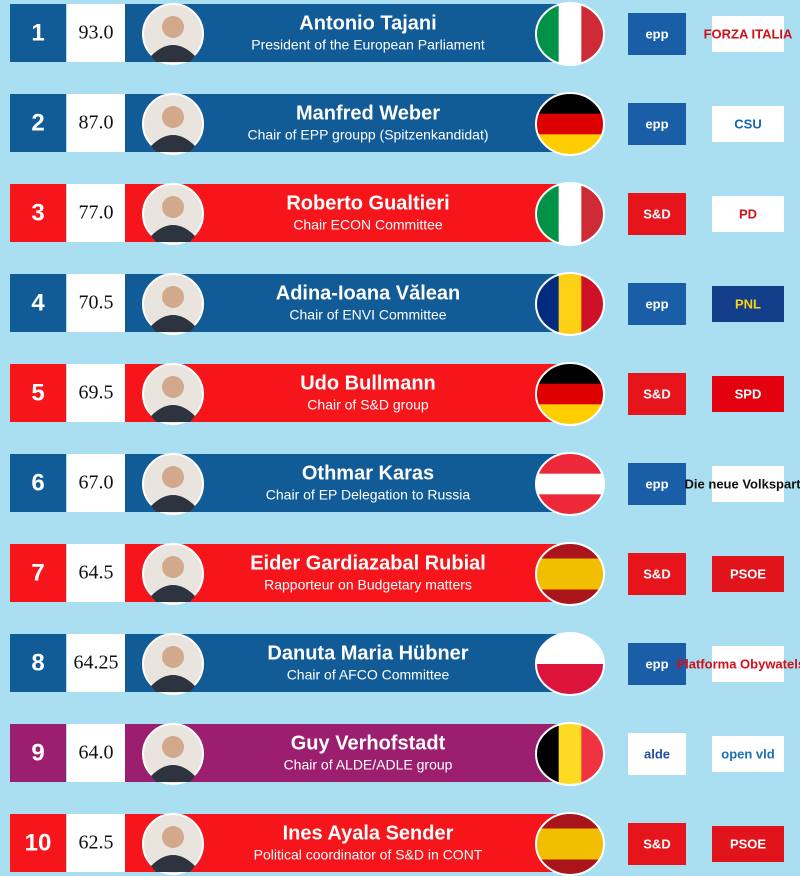 The height and width of the screenshot is (876, 800). What do you see at coordinates (96, 213) in the screenshot?
I see `score: 77.0` at bounding box center [96, 213].